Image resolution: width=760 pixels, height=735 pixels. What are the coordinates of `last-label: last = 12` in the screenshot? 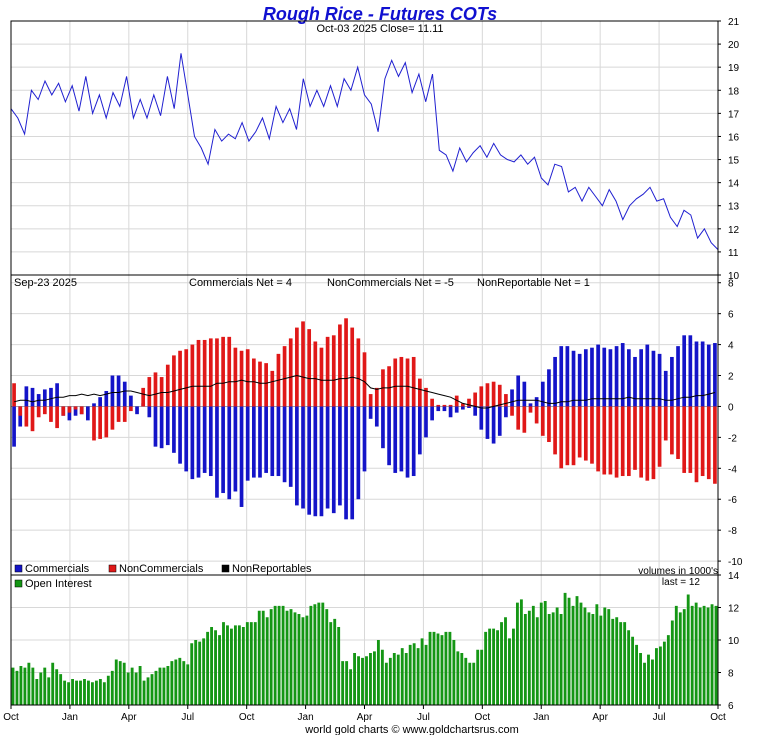 It's located at (681, 582).